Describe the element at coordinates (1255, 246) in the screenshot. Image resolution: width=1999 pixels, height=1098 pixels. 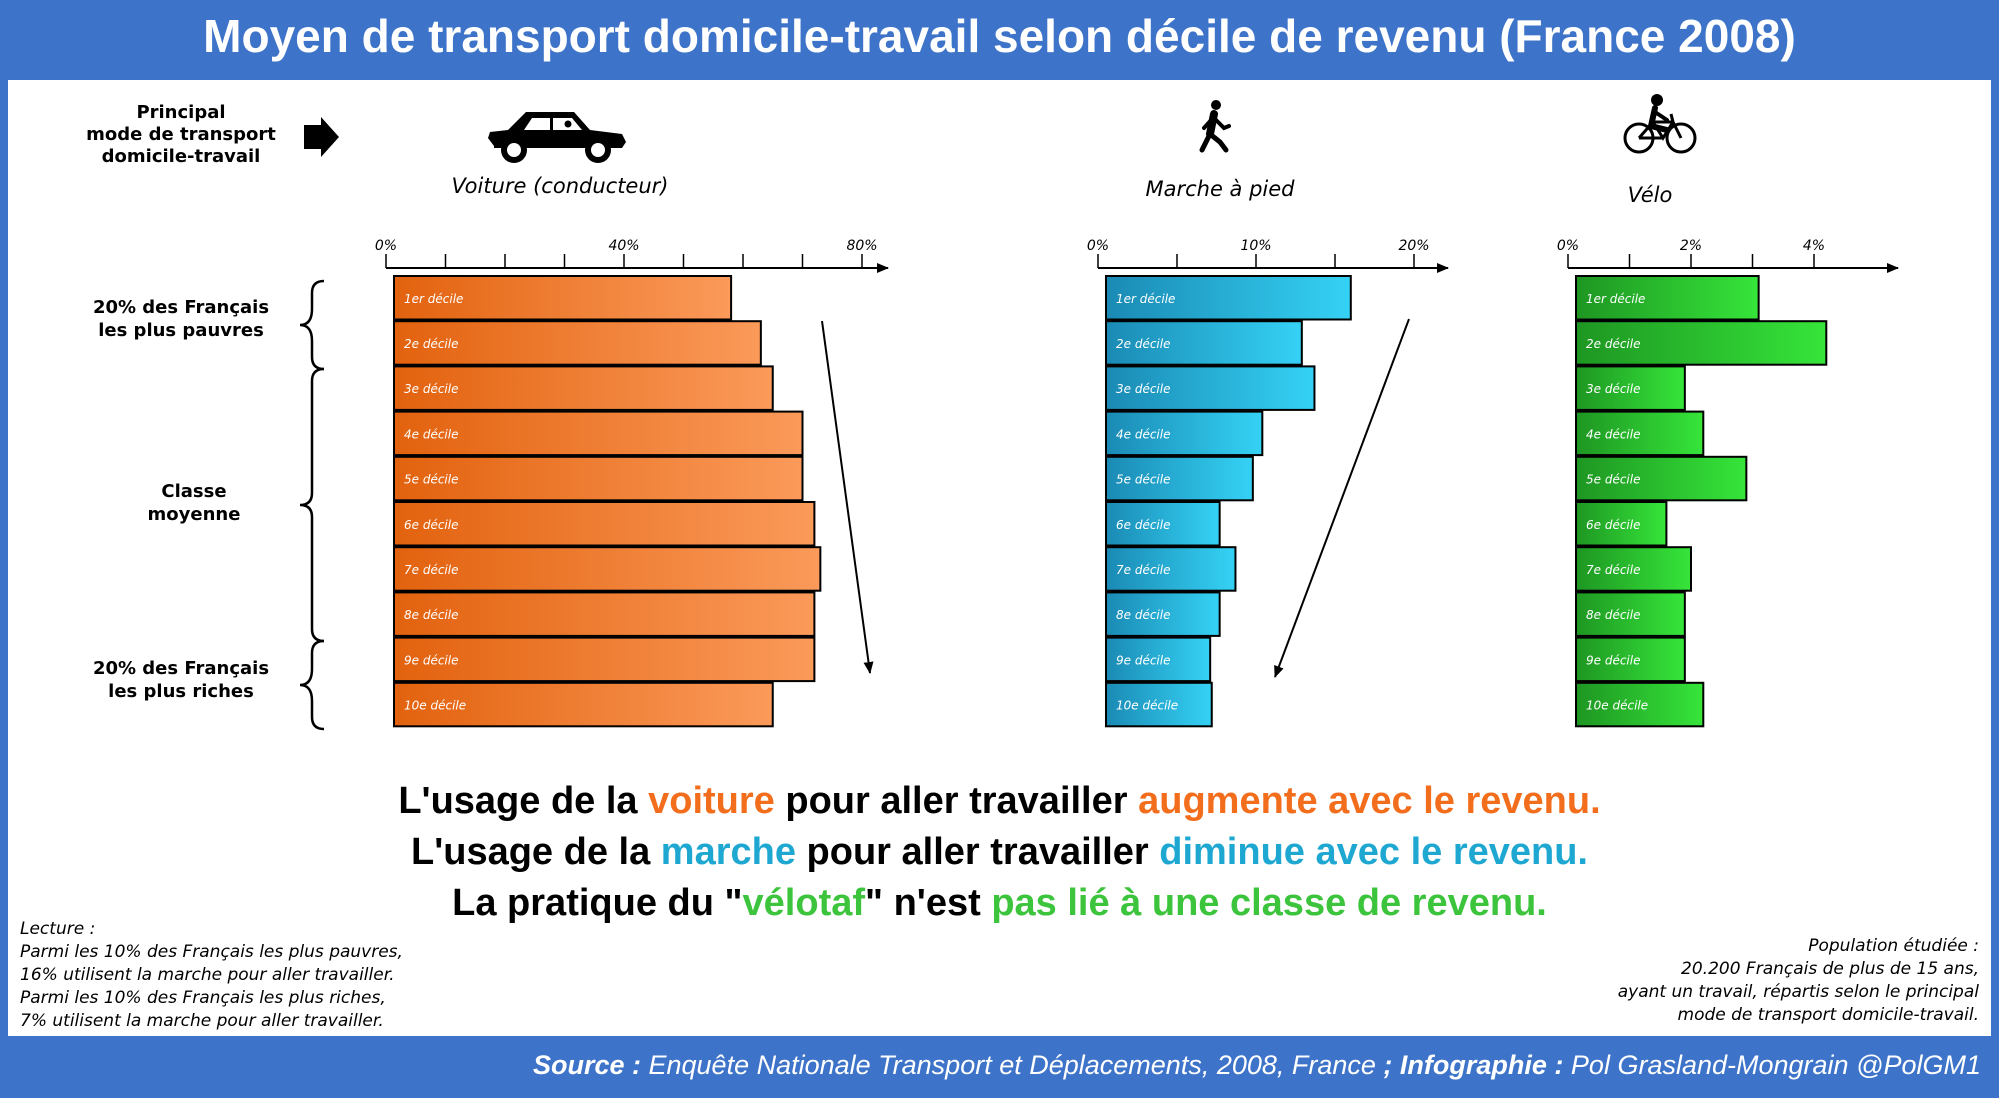
I see `tick-label: 10%` at that location.